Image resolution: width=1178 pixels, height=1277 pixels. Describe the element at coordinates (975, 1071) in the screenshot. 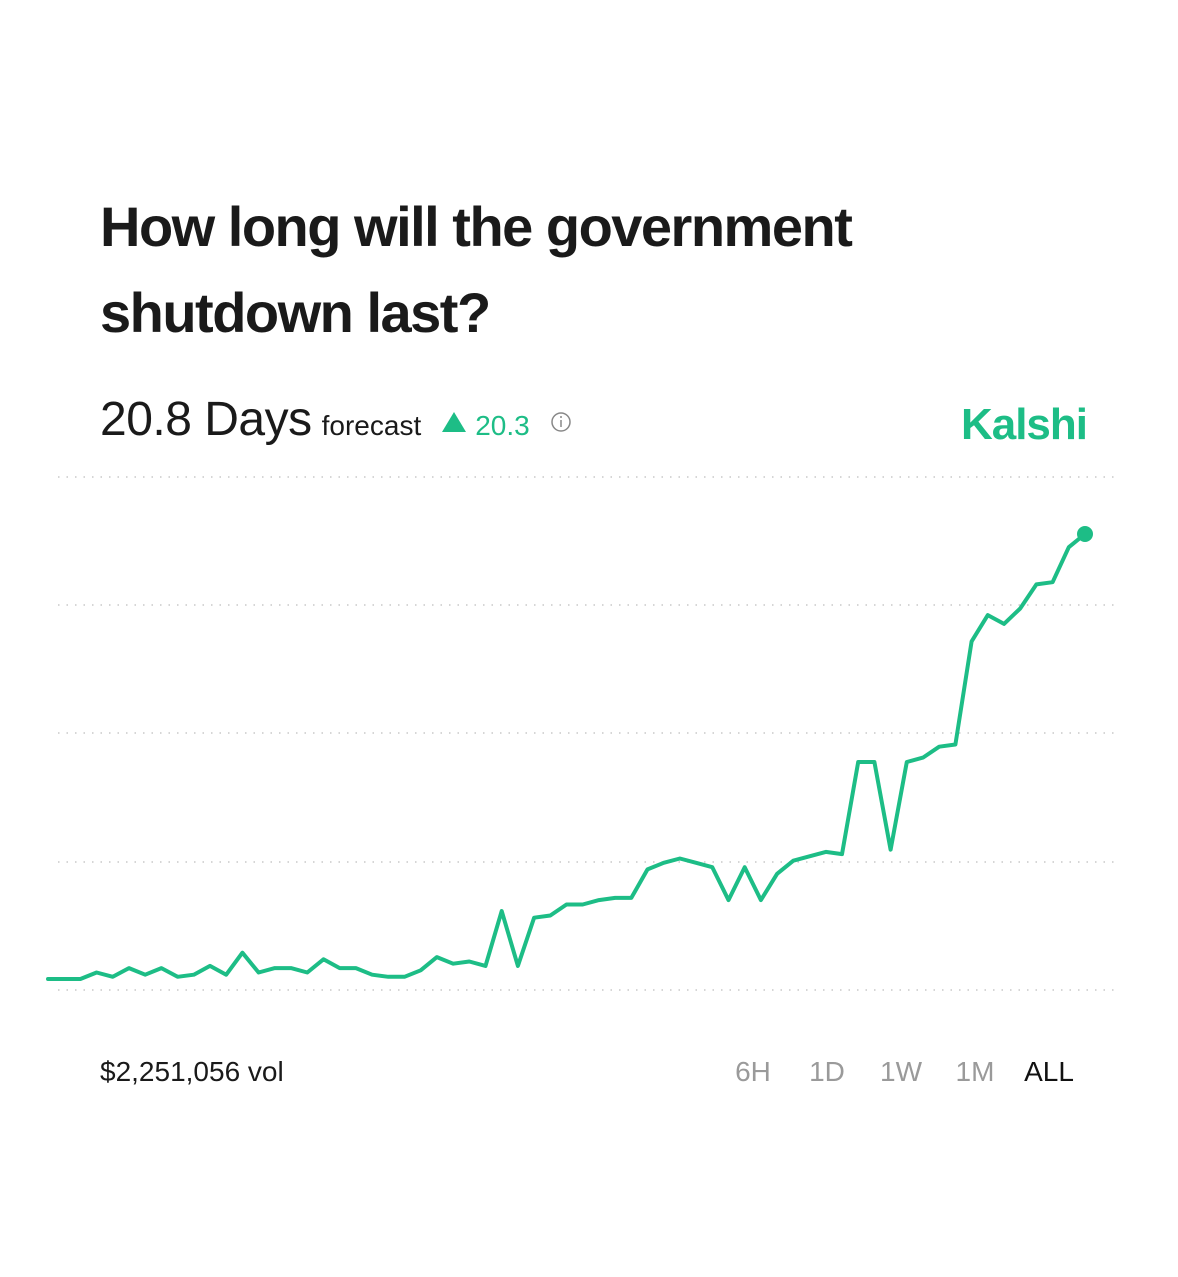

I see `range-button: 1M` at that location.